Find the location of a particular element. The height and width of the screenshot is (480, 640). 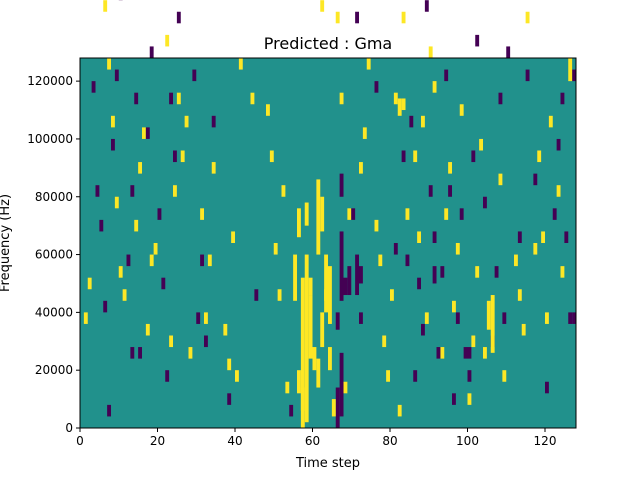

x-tick-label: 40 is located at coordinates (234, 441).